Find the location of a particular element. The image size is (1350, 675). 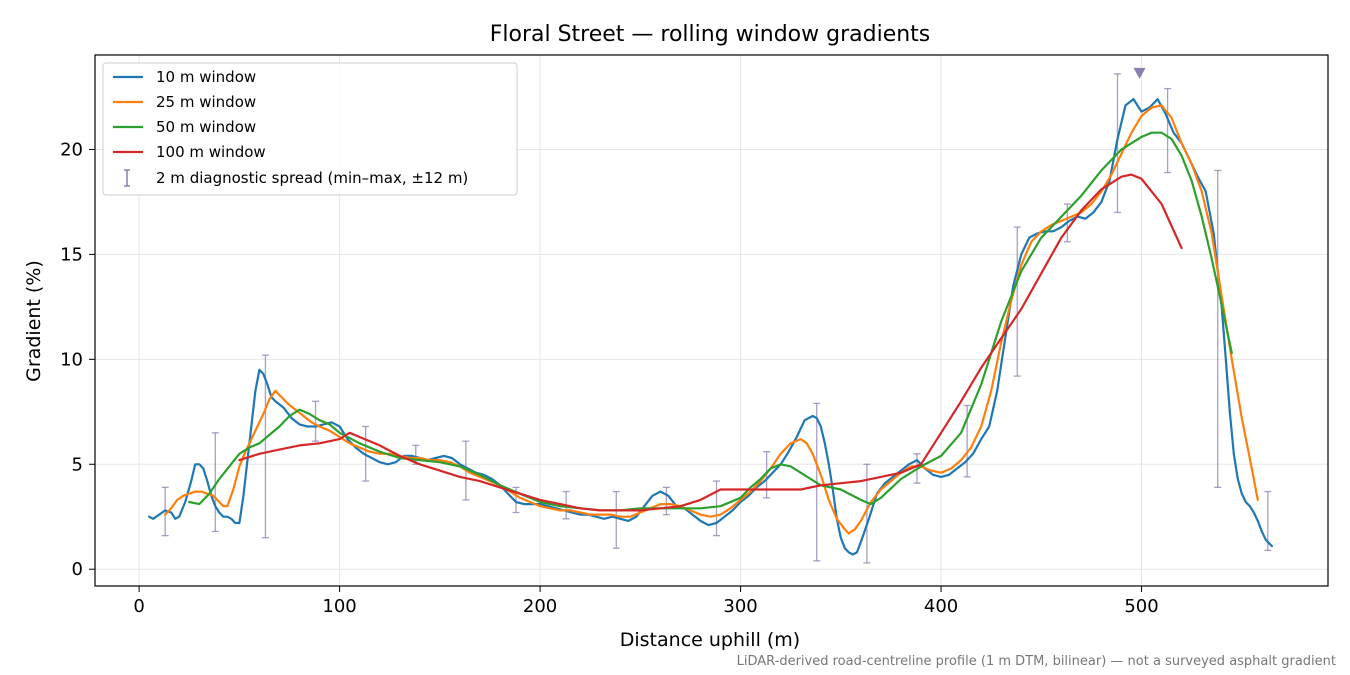

y-tick-label: 20 is located at coordinates (71, 149).